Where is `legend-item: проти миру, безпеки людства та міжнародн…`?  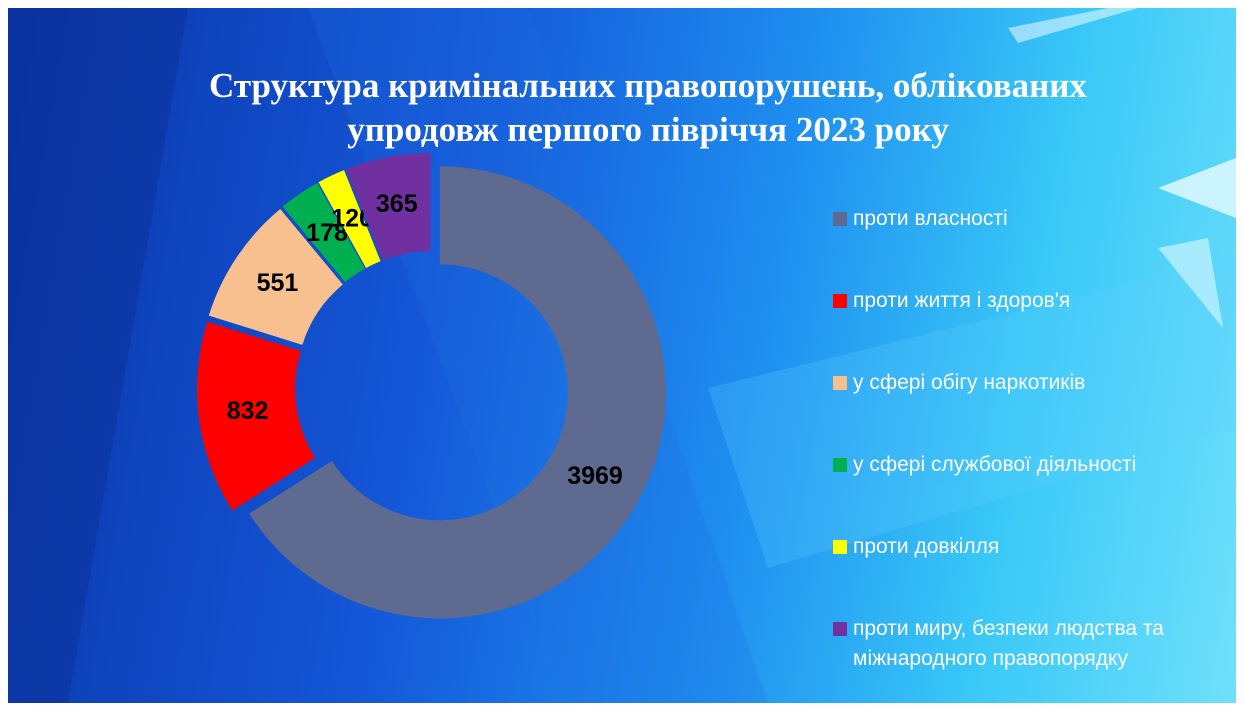 legend-item: проти миру, безпеки людства та міжнародн… is located at coordinates (1033, 655).